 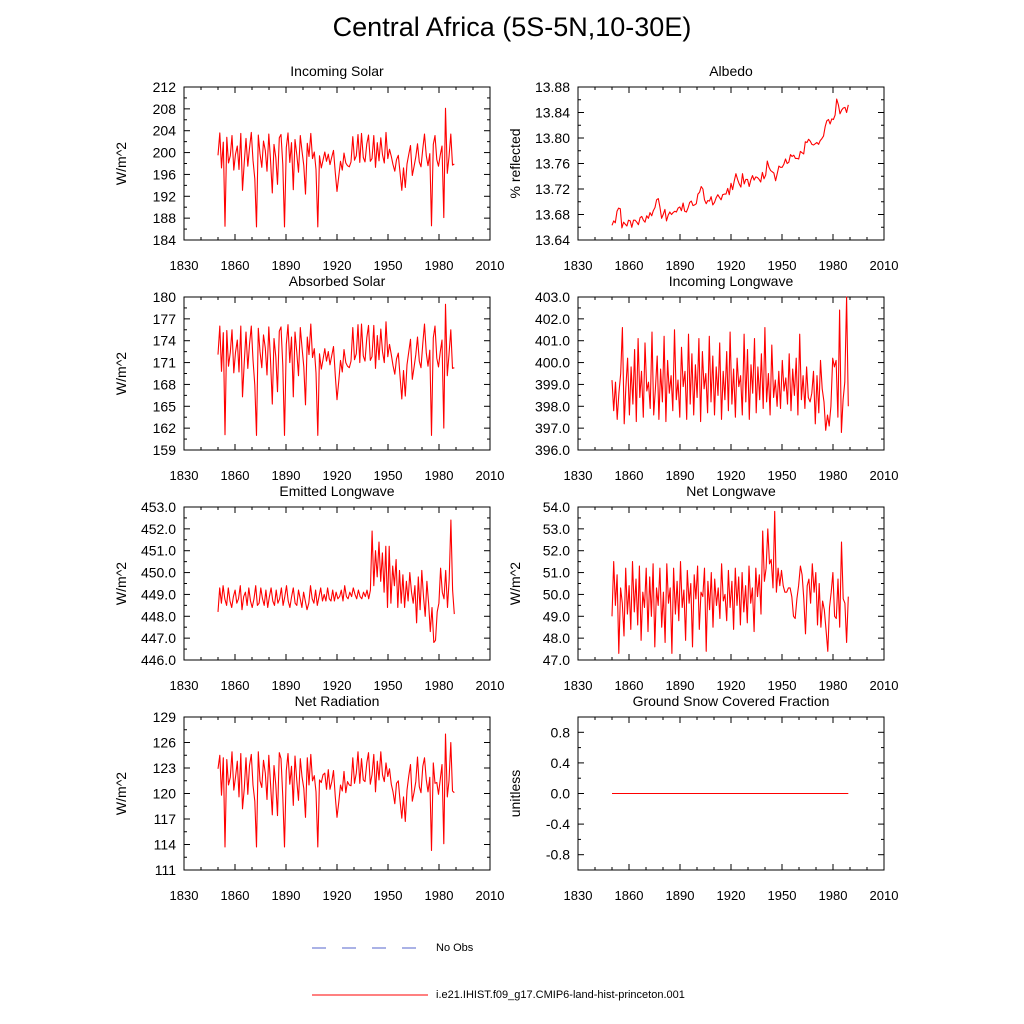 What do you see at coordinates (556, 638) in the screenshot?
I see `y-tick-label: 48.0` at bounding box center [556, 638].